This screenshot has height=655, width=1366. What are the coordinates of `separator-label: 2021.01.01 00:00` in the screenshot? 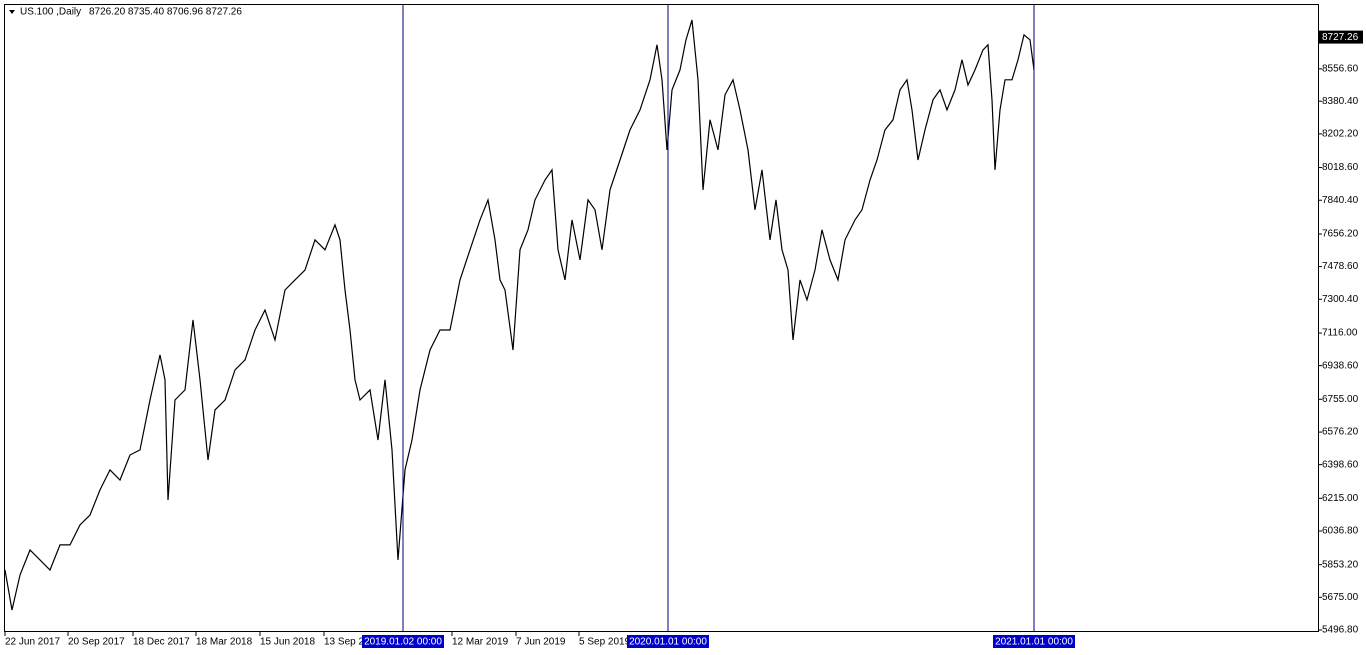 It's located at (1034, 642).